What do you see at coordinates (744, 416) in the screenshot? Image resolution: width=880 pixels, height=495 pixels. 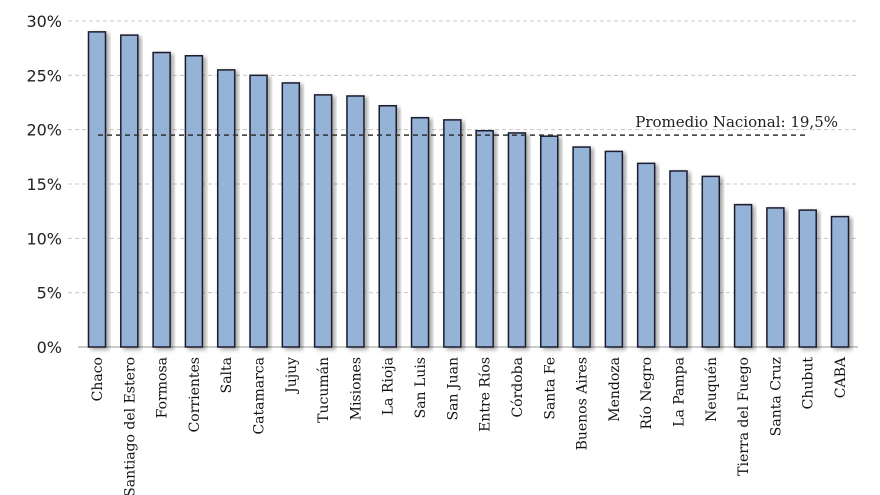 I see `x-tick-label: Tierra del Fuego` at bounding box center [744, 416].